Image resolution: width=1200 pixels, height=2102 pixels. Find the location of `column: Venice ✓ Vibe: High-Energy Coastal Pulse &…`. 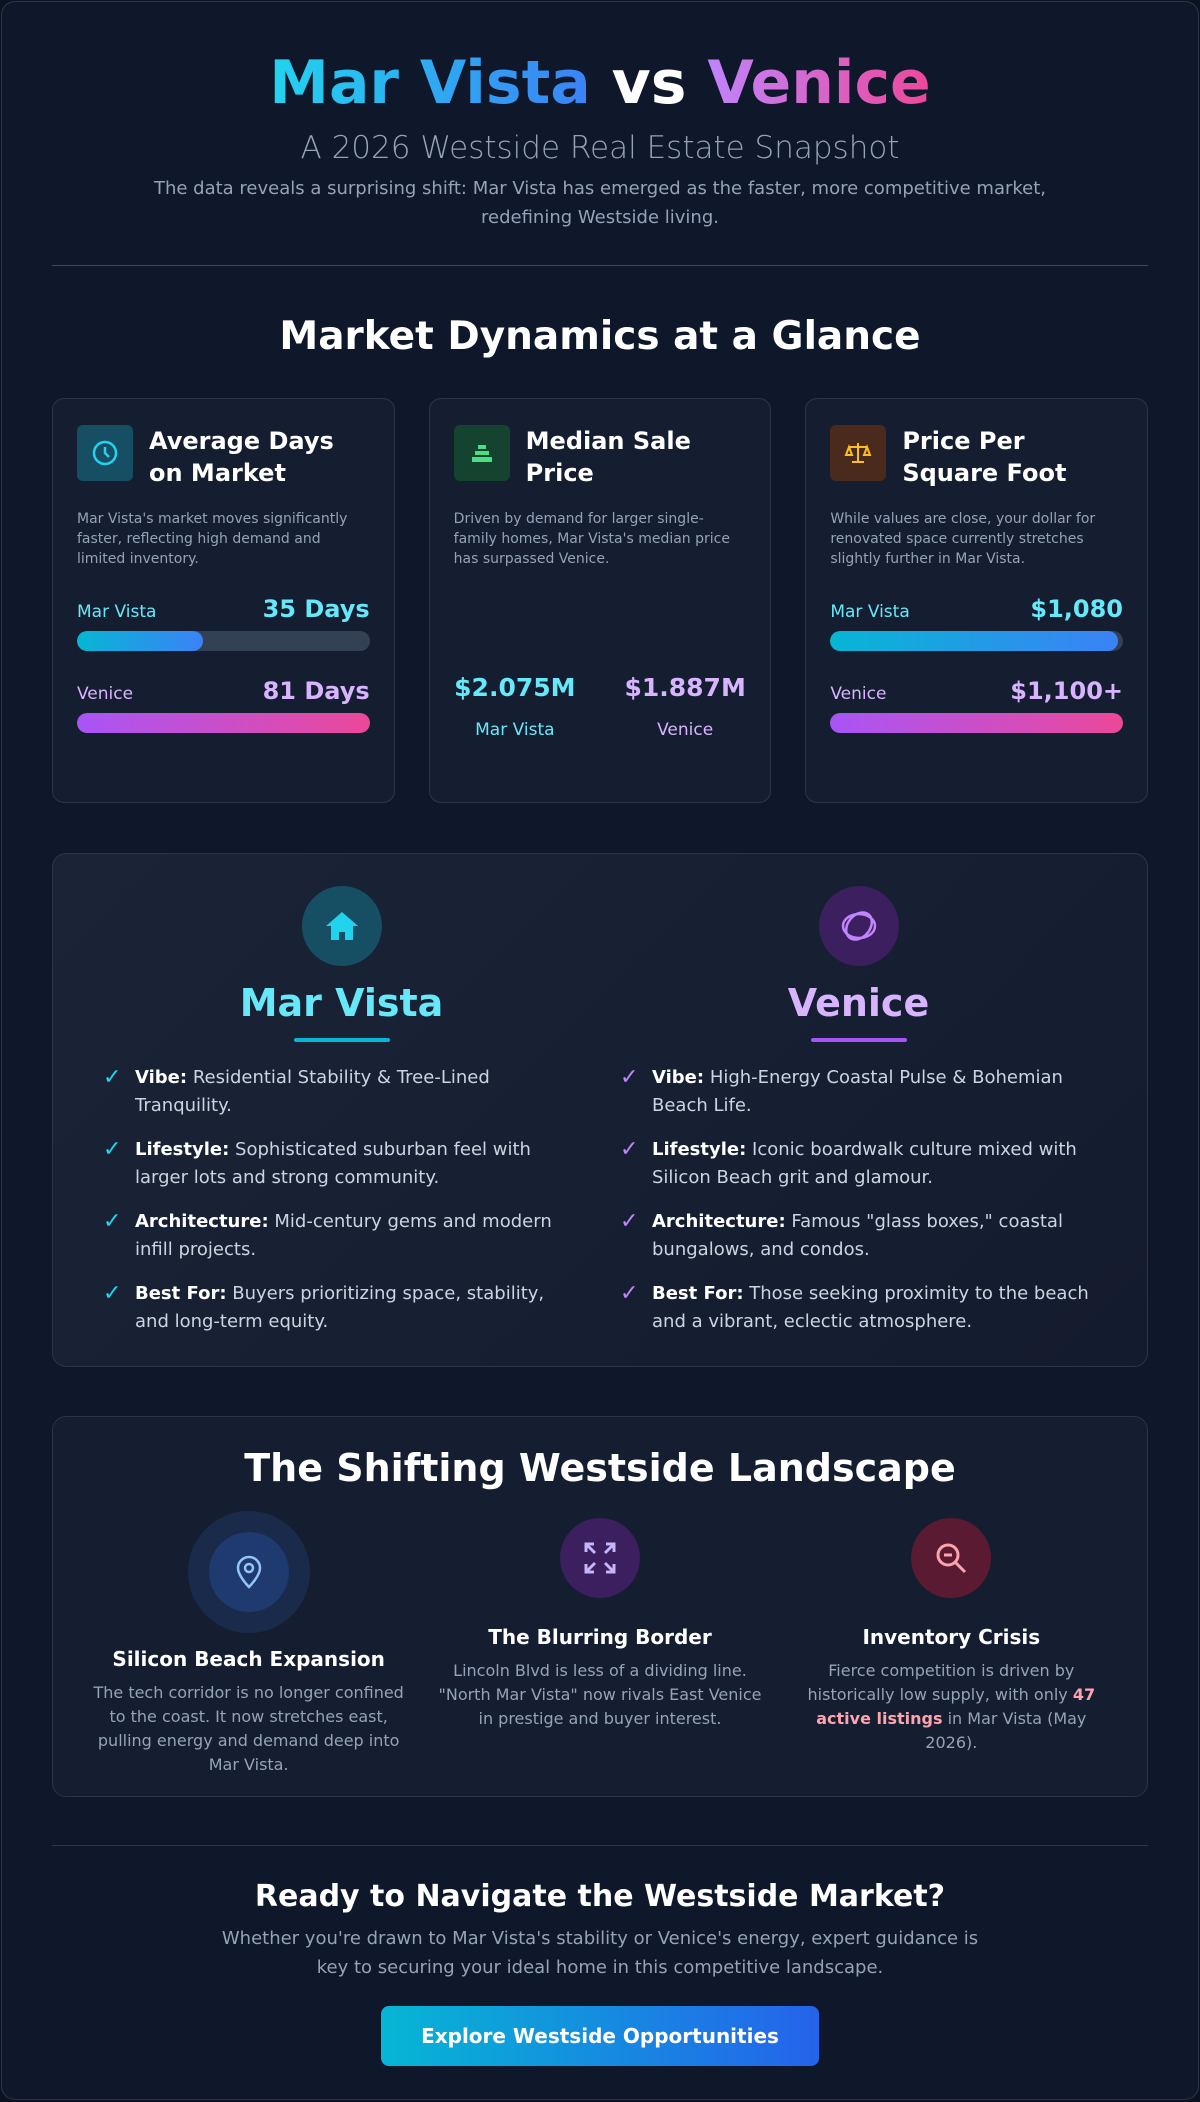

column: Venice ✓ Vibe: High-Energy Coastal Pulse &… is located at coordinates (858, 1126).